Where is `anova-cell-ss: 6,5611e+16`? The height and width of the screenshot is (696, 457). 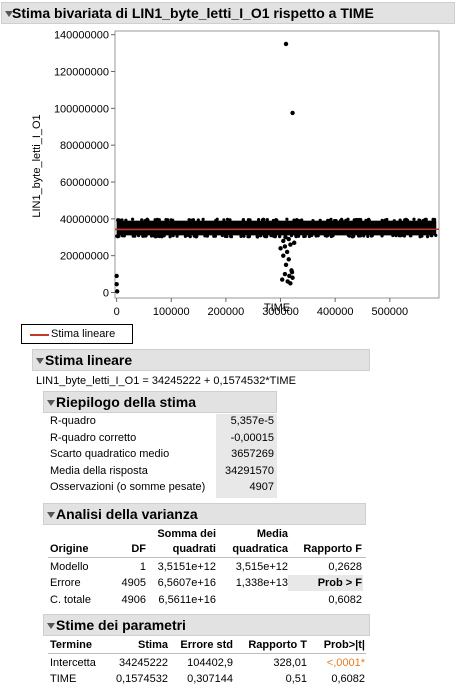
anova-cell-ss: 6,5611e+16 is located at coordinates (187, 600).